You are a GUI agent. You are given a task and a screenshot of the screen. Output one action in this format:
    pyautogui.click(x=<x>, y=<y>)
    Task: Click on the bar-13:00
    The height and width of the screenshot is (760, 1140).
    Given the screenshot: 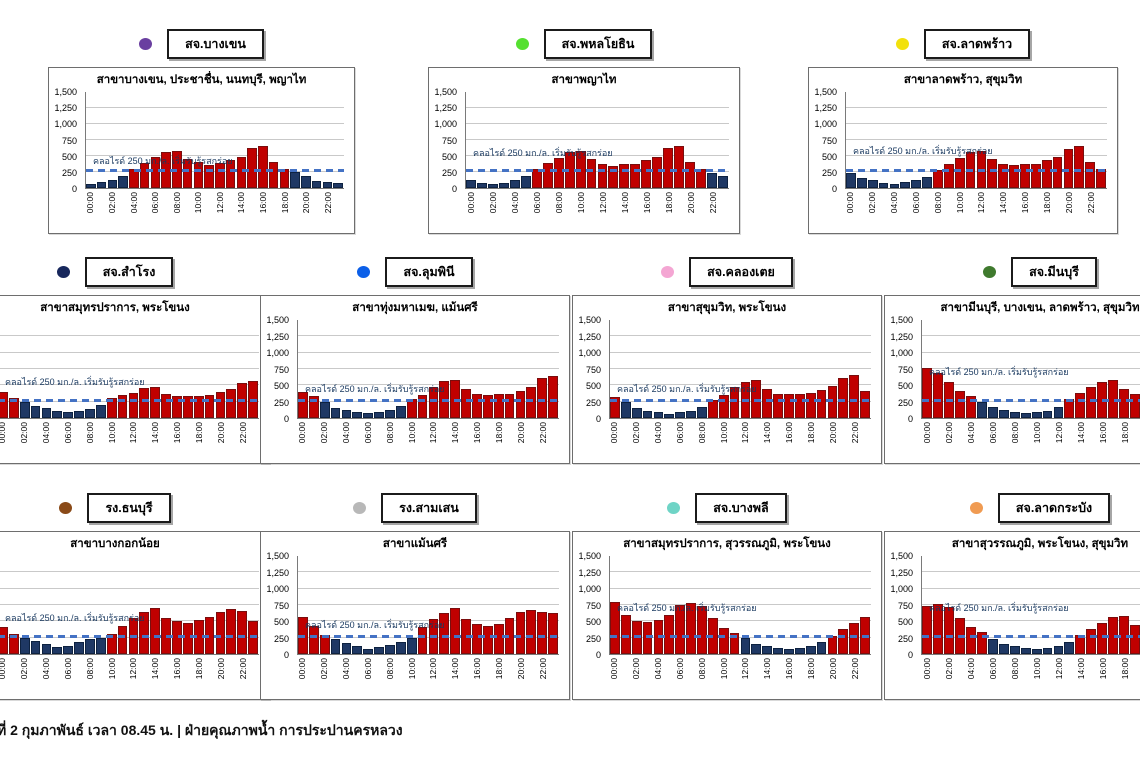 What is the action you would take?
    pyautogui.click(x=613, y=176)
    